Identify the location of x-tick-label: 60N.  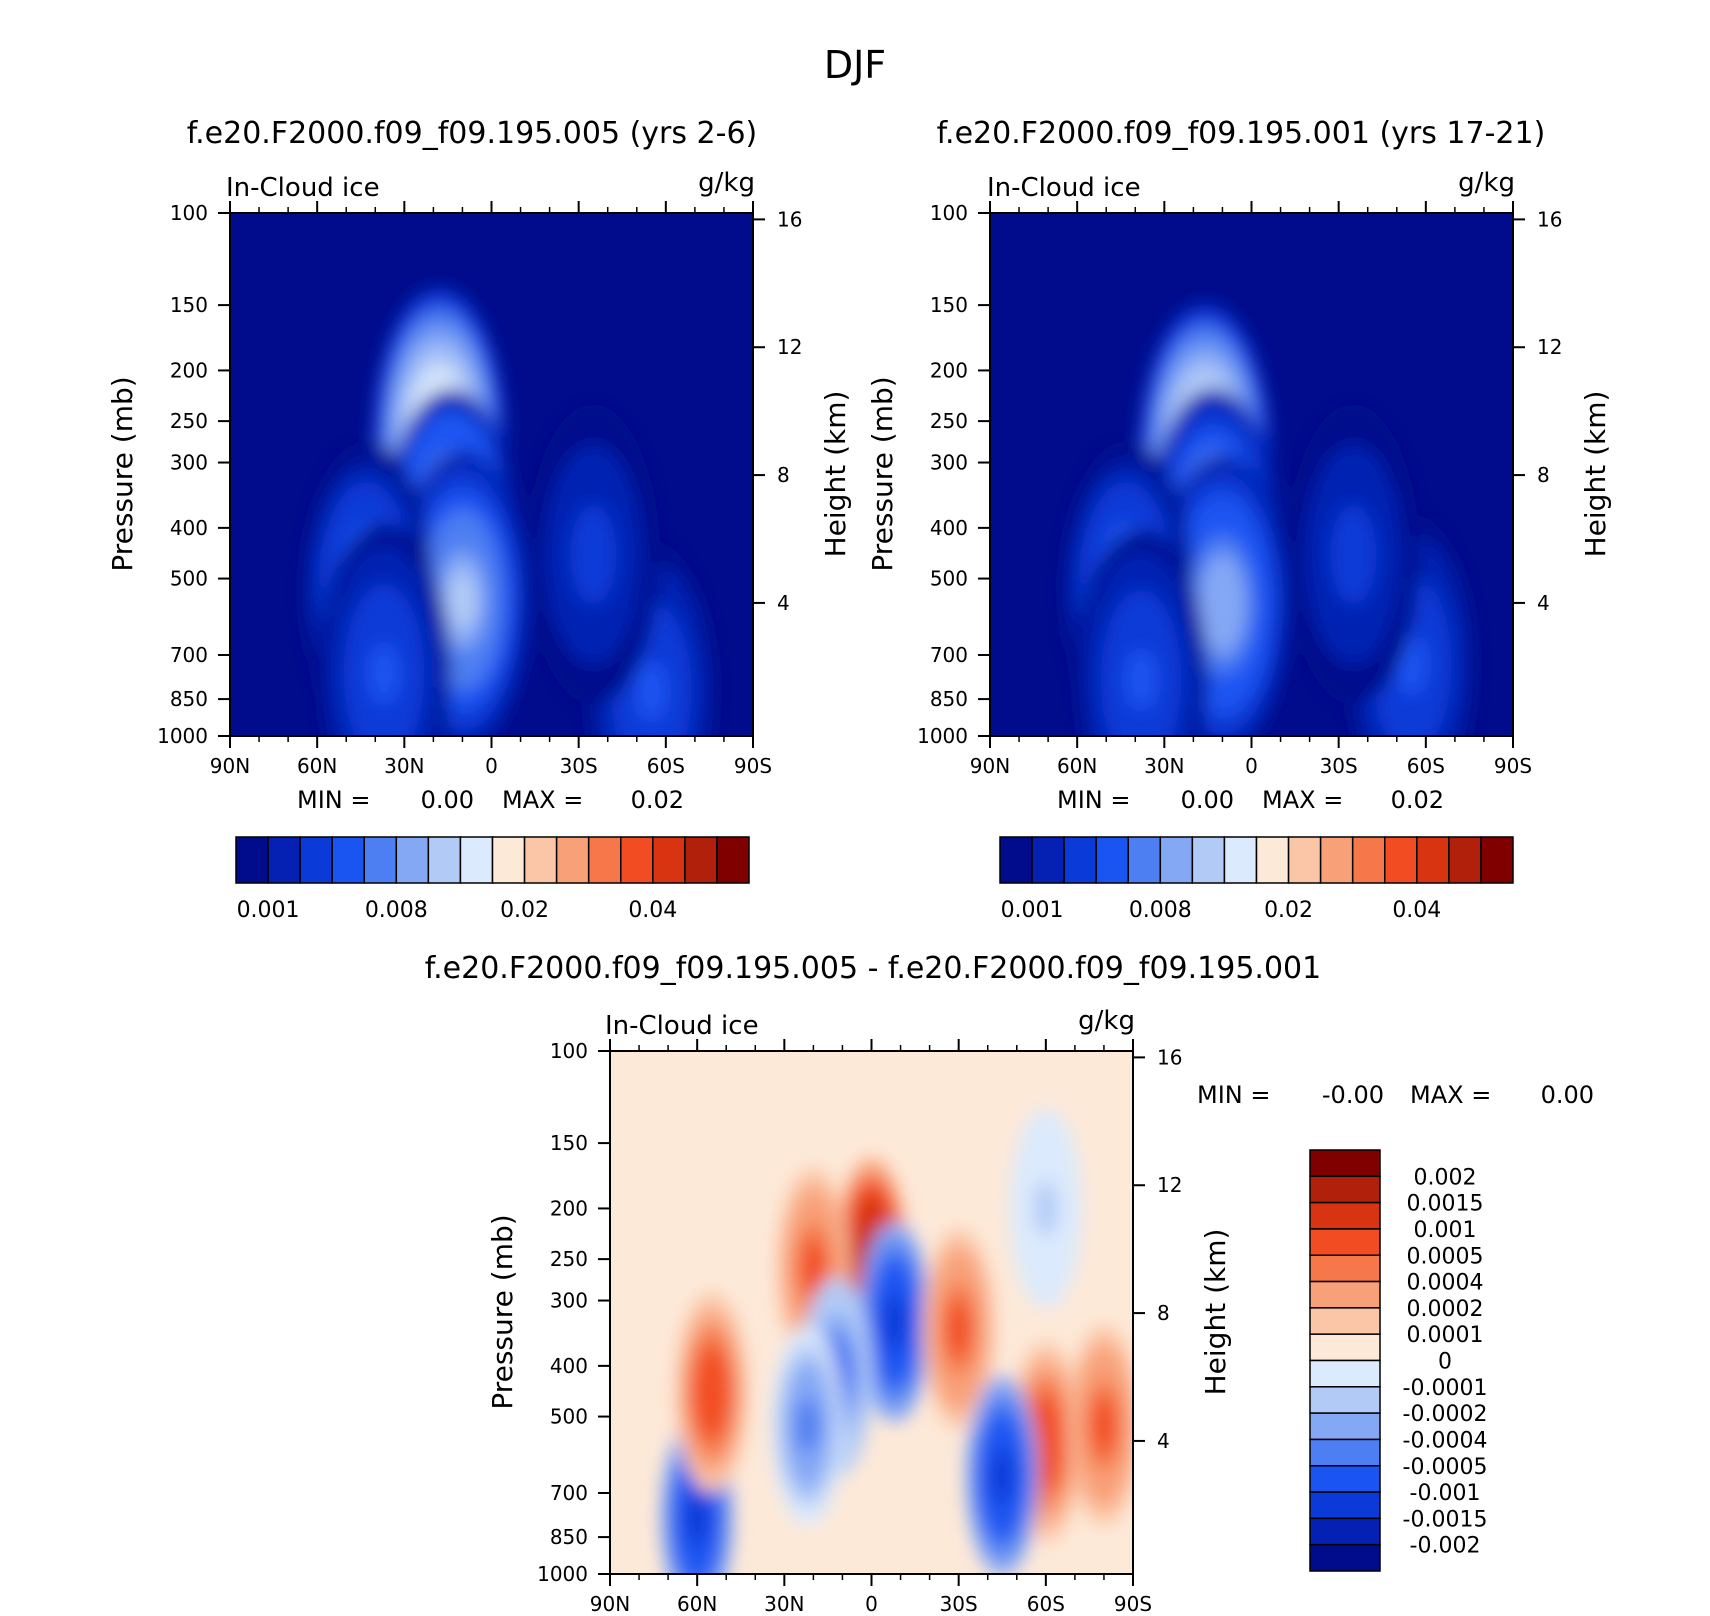
(317, 766).